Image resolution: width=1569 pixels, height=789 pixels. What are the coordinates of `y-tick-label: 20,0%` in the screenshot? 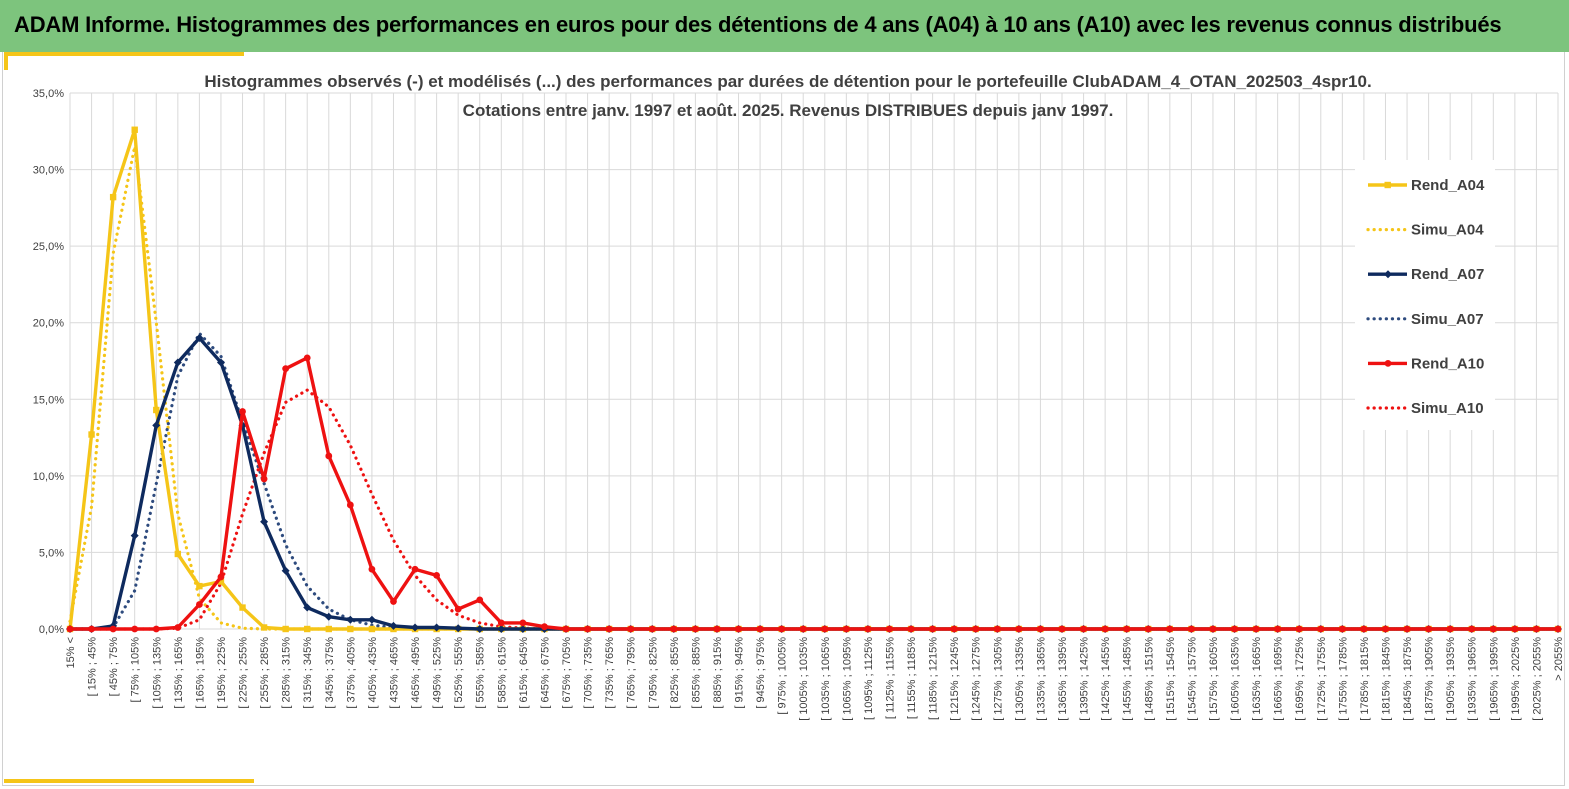 It's located at (48, 324).